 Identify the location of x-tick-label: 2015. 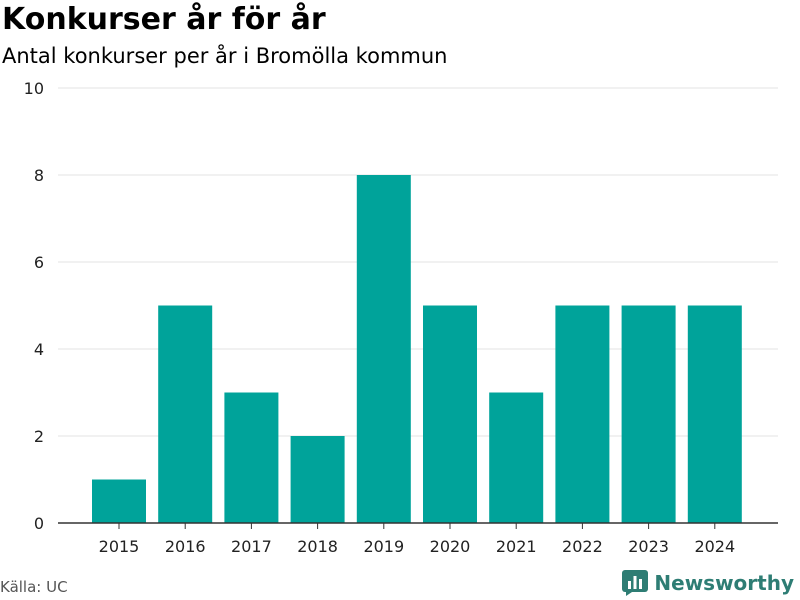
(119, 546).